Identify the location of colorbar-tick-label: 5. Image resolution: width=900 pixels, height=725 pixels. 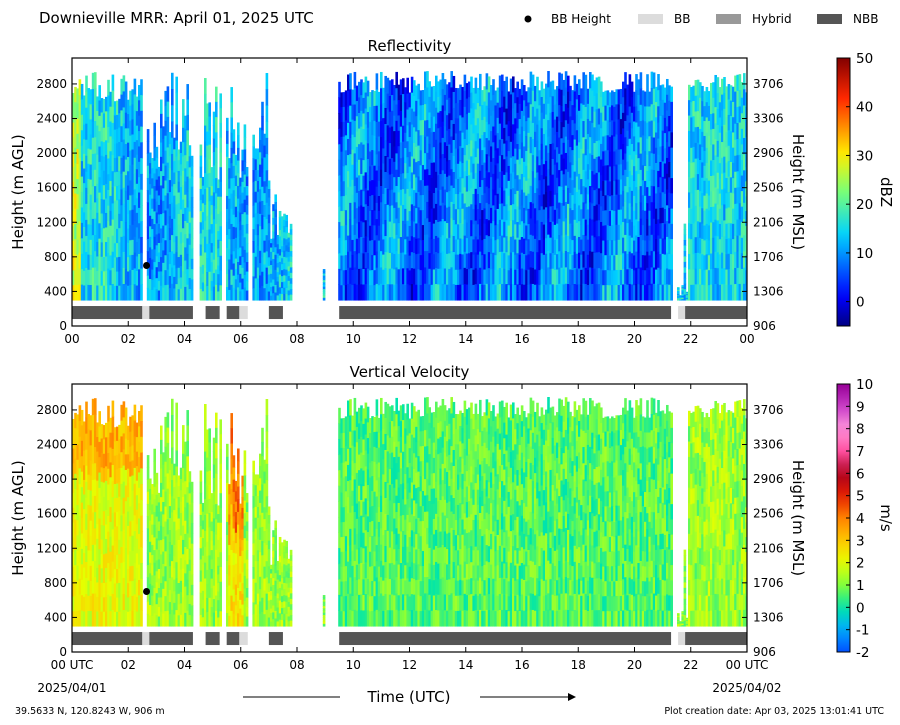
(860, 497).